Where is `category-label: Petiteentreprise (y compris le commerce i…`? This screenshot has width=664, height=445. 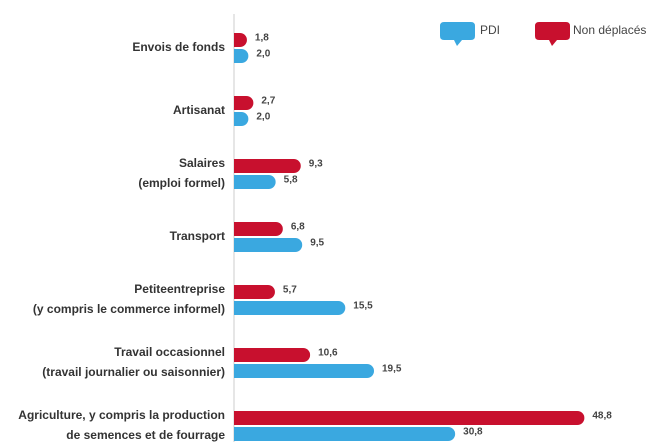
category-label: Petiteentreprise (y compris le commerce i… is located at coordinates (129, 299).